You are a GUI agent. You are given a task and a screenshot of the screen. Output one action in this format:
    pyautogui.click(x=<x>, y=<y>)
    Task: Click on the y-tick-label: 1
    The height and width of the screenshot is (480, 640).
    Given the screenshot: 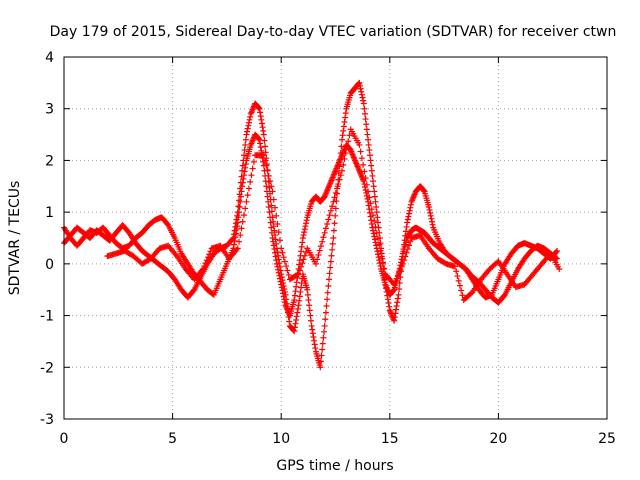 What is the action you would take?
    pyautogui.click(x=49, y=213)
    